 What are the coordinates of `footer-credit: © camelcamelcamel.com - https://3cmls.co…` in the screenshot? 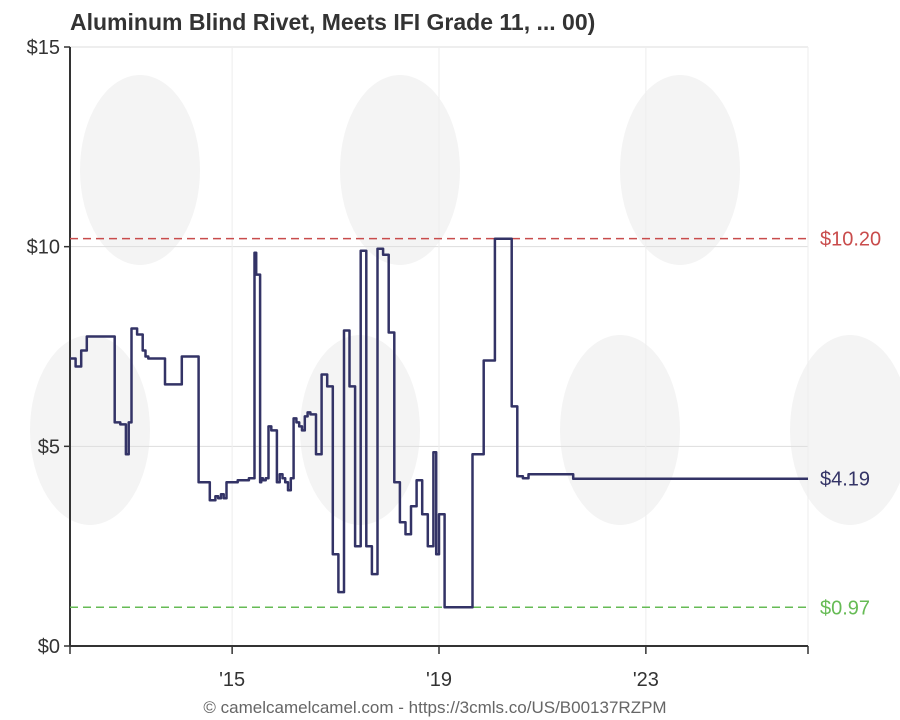 It's located at (434, 707).